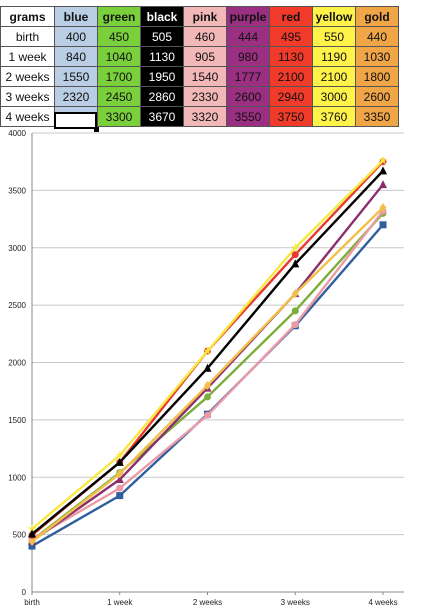 The image size is (422, 611). What do you see at coordinates (17, 190) in the screenshot?
I see `y-tick-label: 3500` at bounding box center [17, 190].